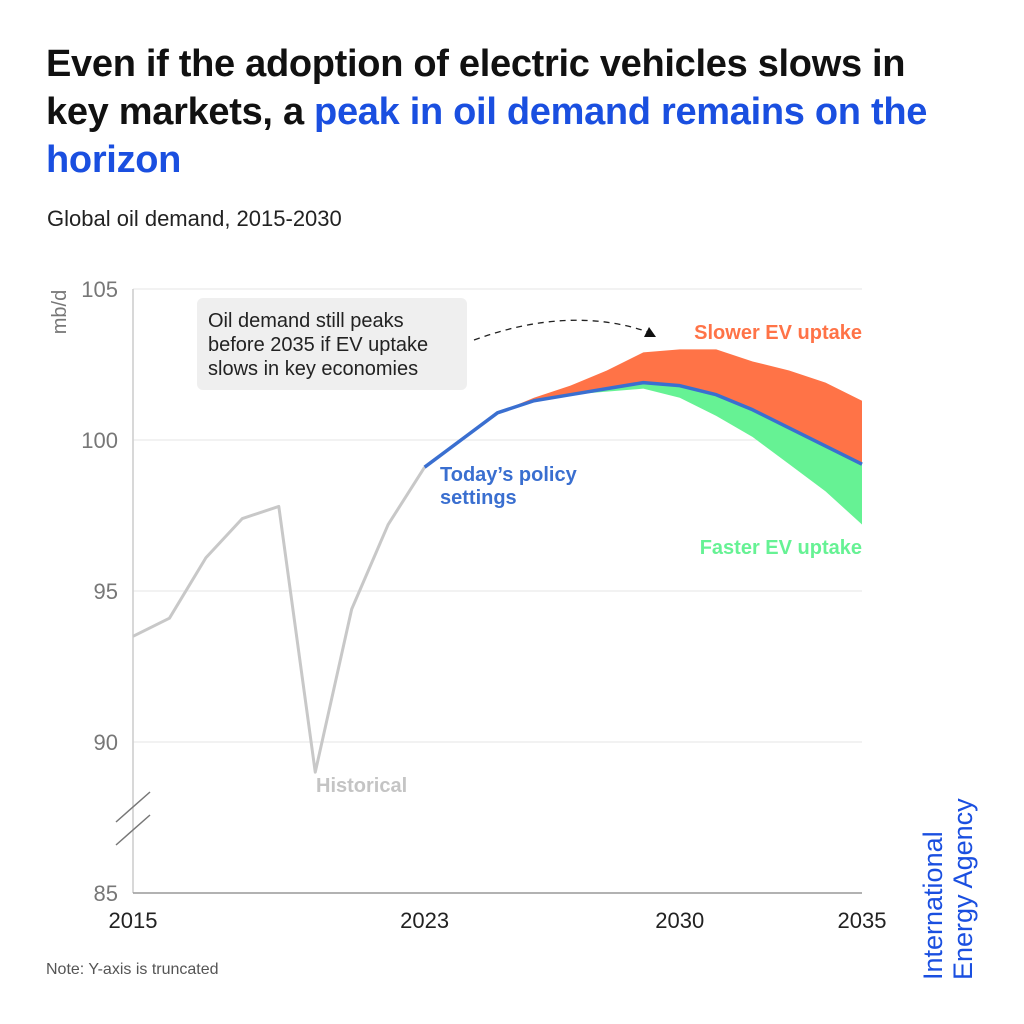 This screenshot has height=1024, width=1024. What do you see at coordinates (133, 920) in the screenshot?
I see `x-tick-label: 2015` at bounding box center [133, 920].